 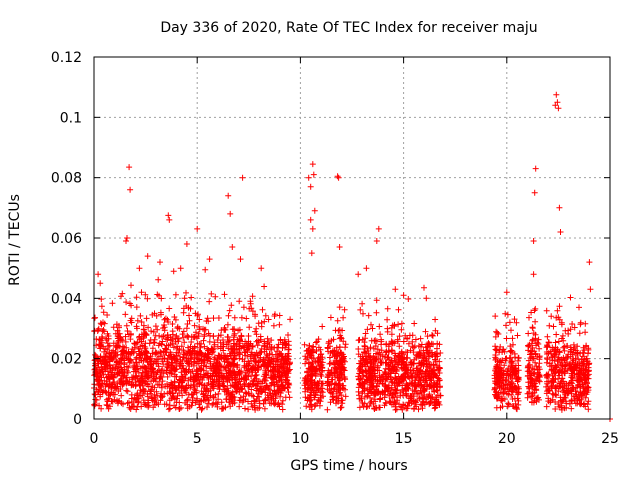 What do you see at coordinates (71, 118) in the screenshot?
I see `y-tick-label: 0.1` at bounding box center [71, 118].